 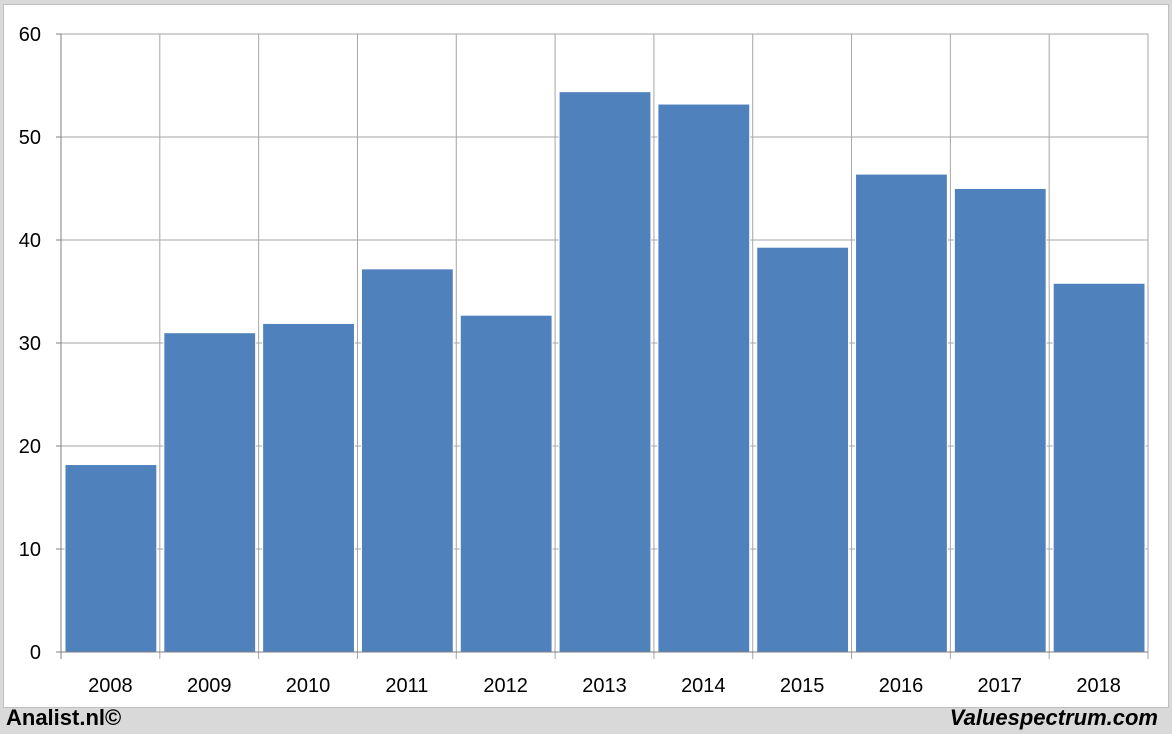 I want to click on x-tick-label: 2011, so click(x=406, y=686).